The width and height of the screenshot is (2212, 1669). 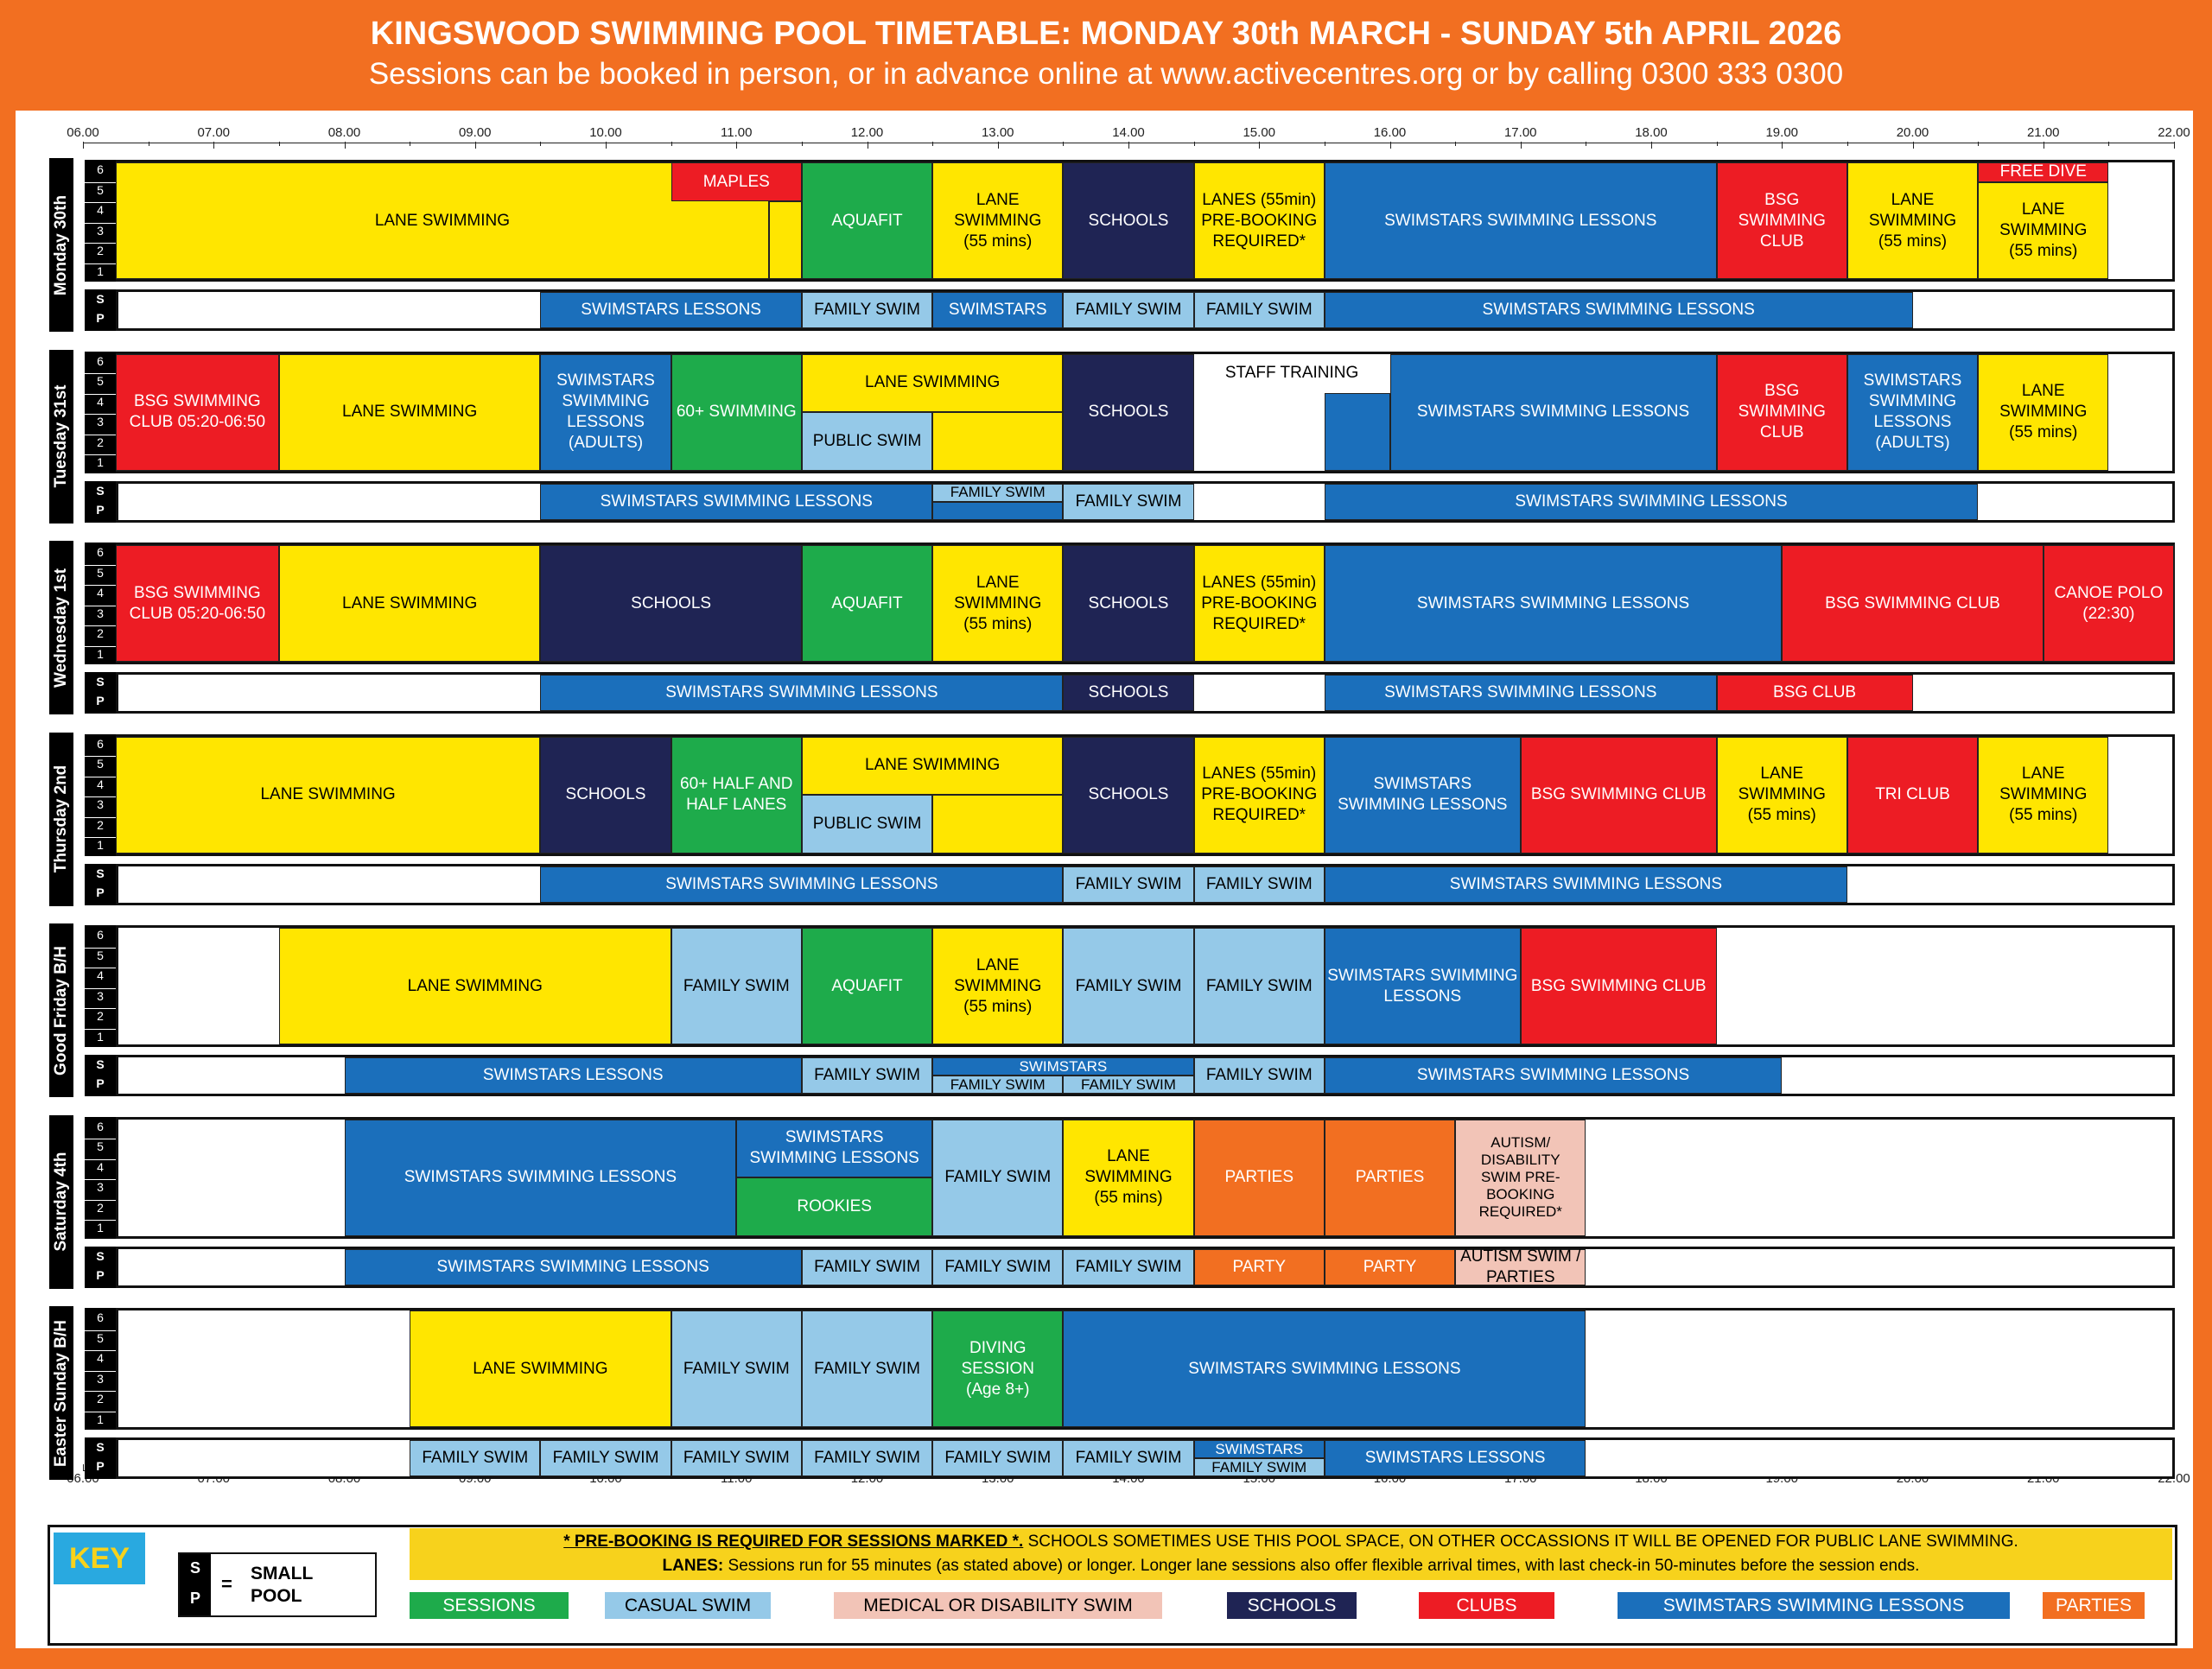 I want to click on session-block: MAPLES, so click(x=736, y=181).